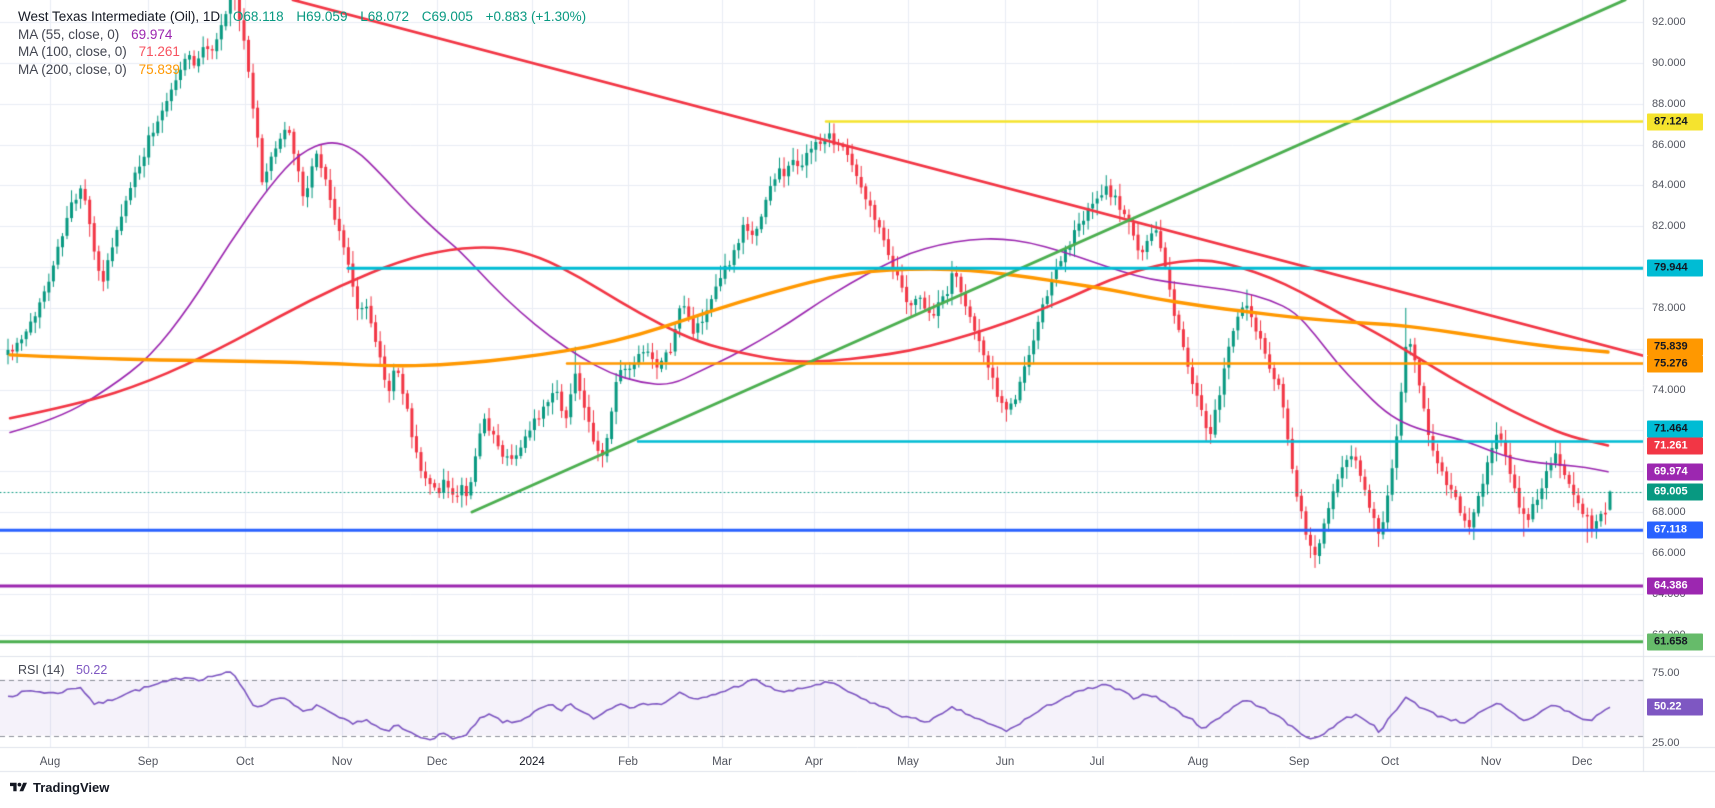 The height and width of the screenshot is (808, 1715). Describe the element at coordinates (1097, 762) in the screenshot. I see `time-axis-label: Jul` at that location.